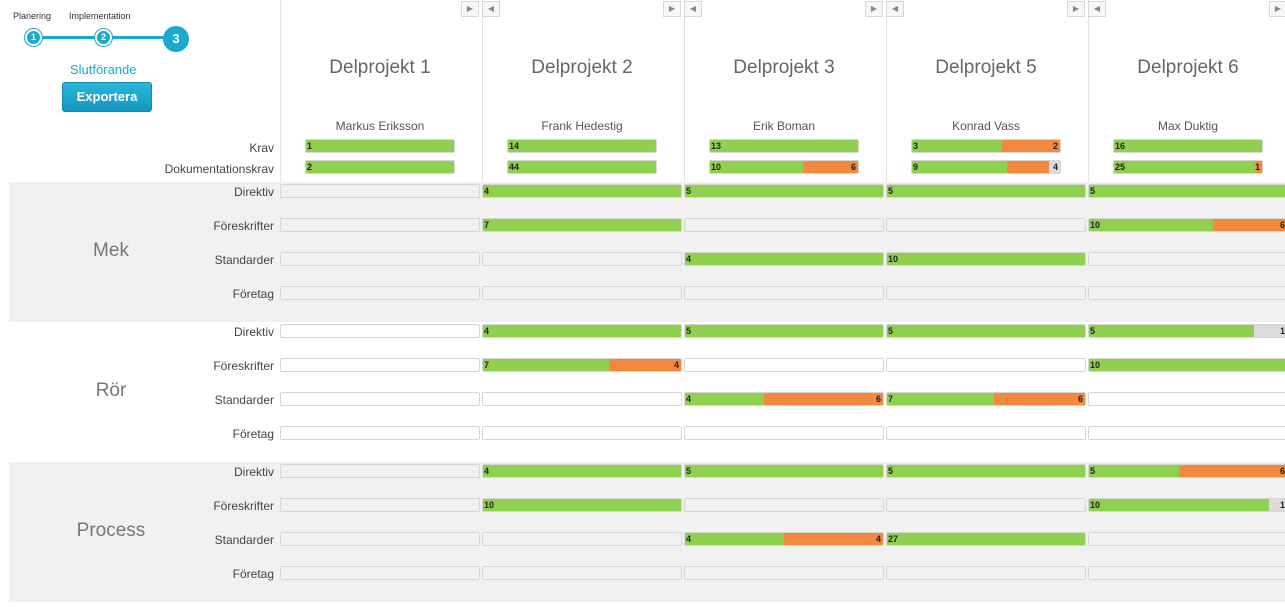 Image resolution: width=1285 pixels, height=607 pixels. I want to click on export-button: Exportera, so click(107, 97).